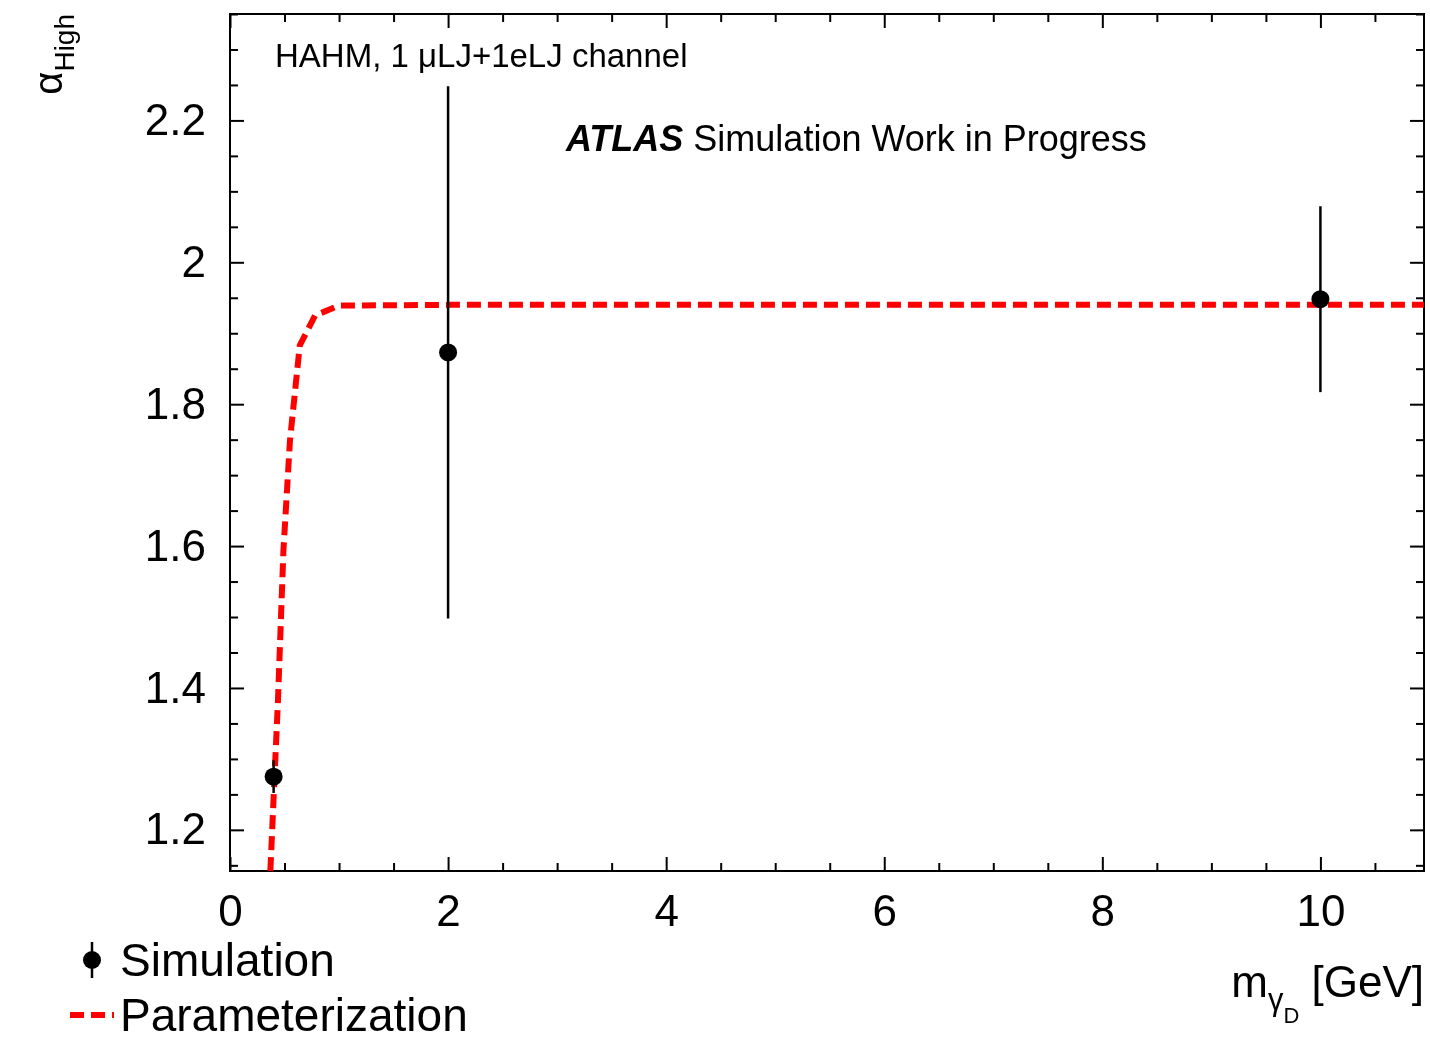 The image size is (1430, 1046). I want to click on y-tick-label: 1.8, so click(175, 403).